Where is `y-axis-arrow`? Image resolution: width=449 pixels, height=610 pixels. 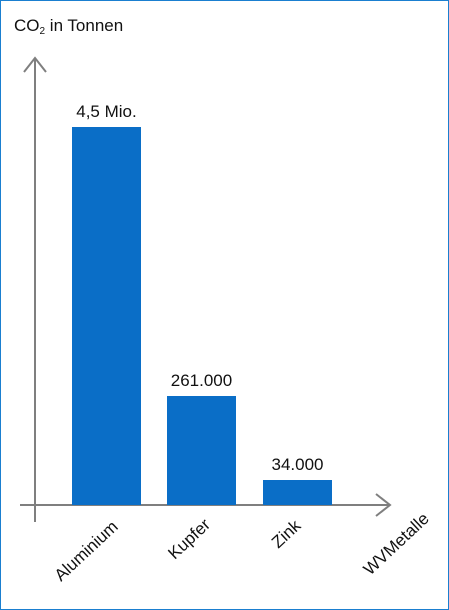
y-axis-arrow is located at coordinates (35, 64).